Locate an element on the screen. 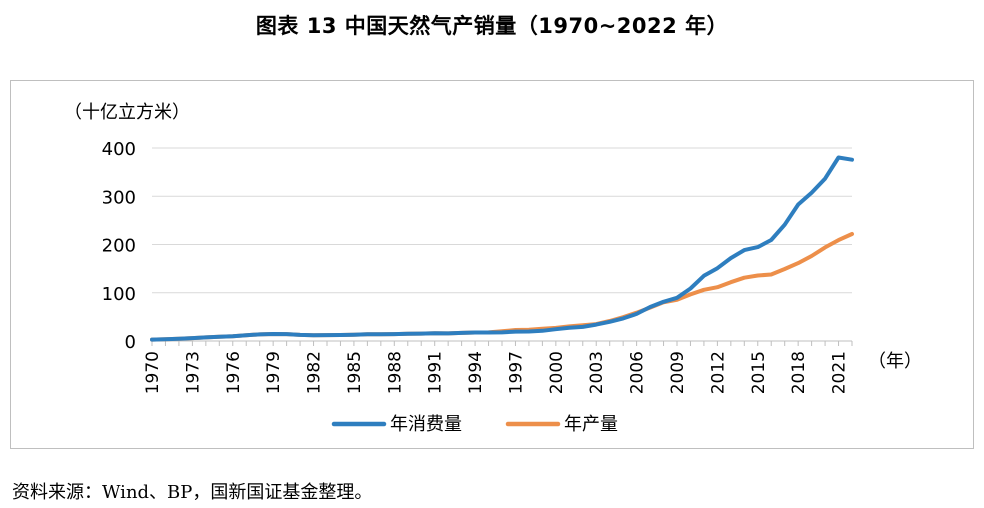 This screenshot has width=984, height=508. legend-item-consumption: 年消费量 is located at coordinates (396, 424).